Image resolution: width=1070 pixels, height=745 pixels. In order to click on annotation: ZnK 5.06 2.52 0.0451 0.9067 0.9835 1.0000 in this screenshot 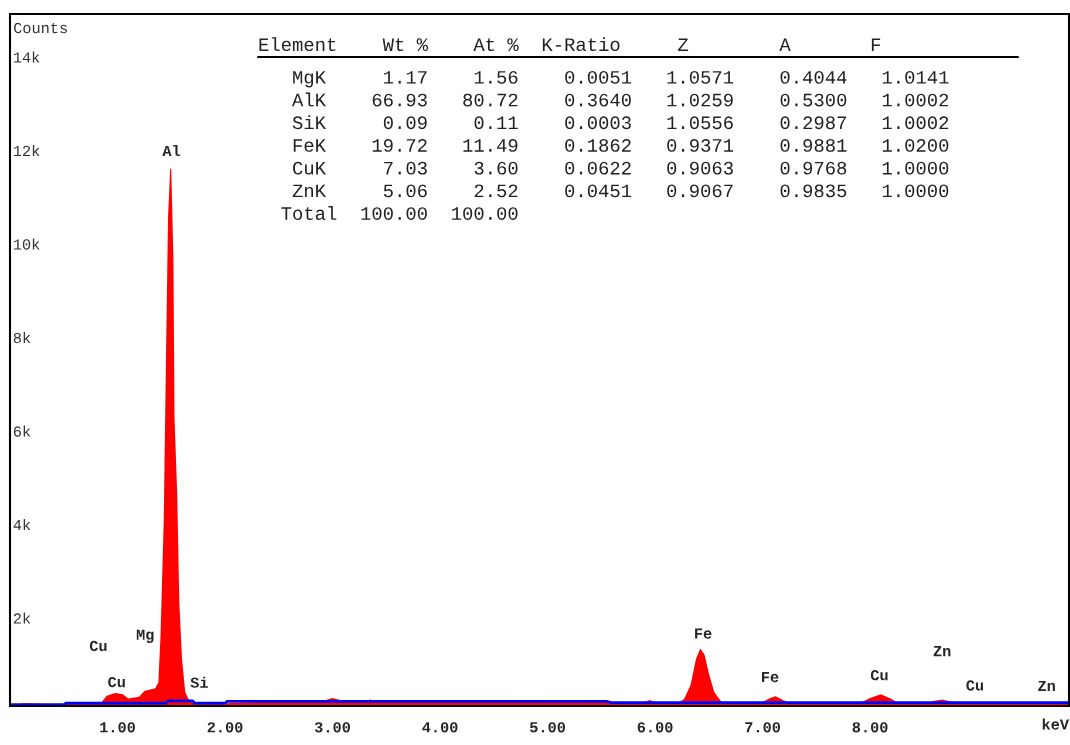, I will do `click(620, 191)`.